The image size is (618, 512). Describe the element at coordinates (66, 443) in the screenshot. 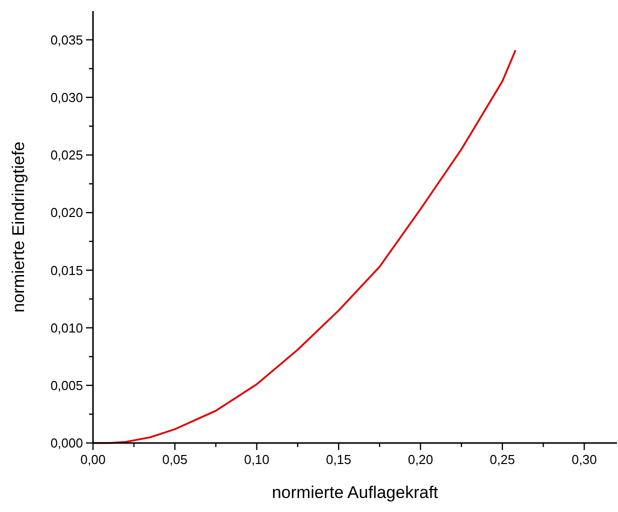

I see `y-tick-label: 0,000` at that location.